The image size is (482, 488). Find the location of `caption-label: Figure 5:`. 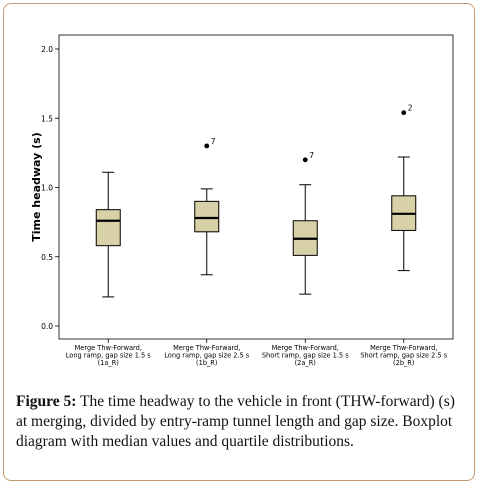

caption-label: Figure 5: is located at coordinates (46, 401).